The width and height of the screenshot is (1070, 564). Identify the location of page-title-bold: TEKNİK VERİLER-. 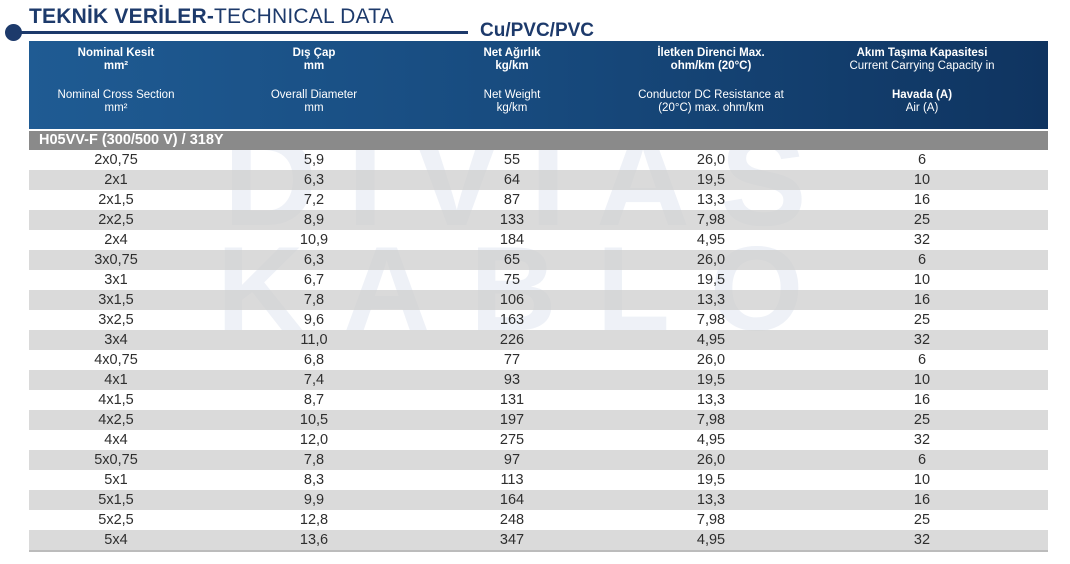
(122, 16).